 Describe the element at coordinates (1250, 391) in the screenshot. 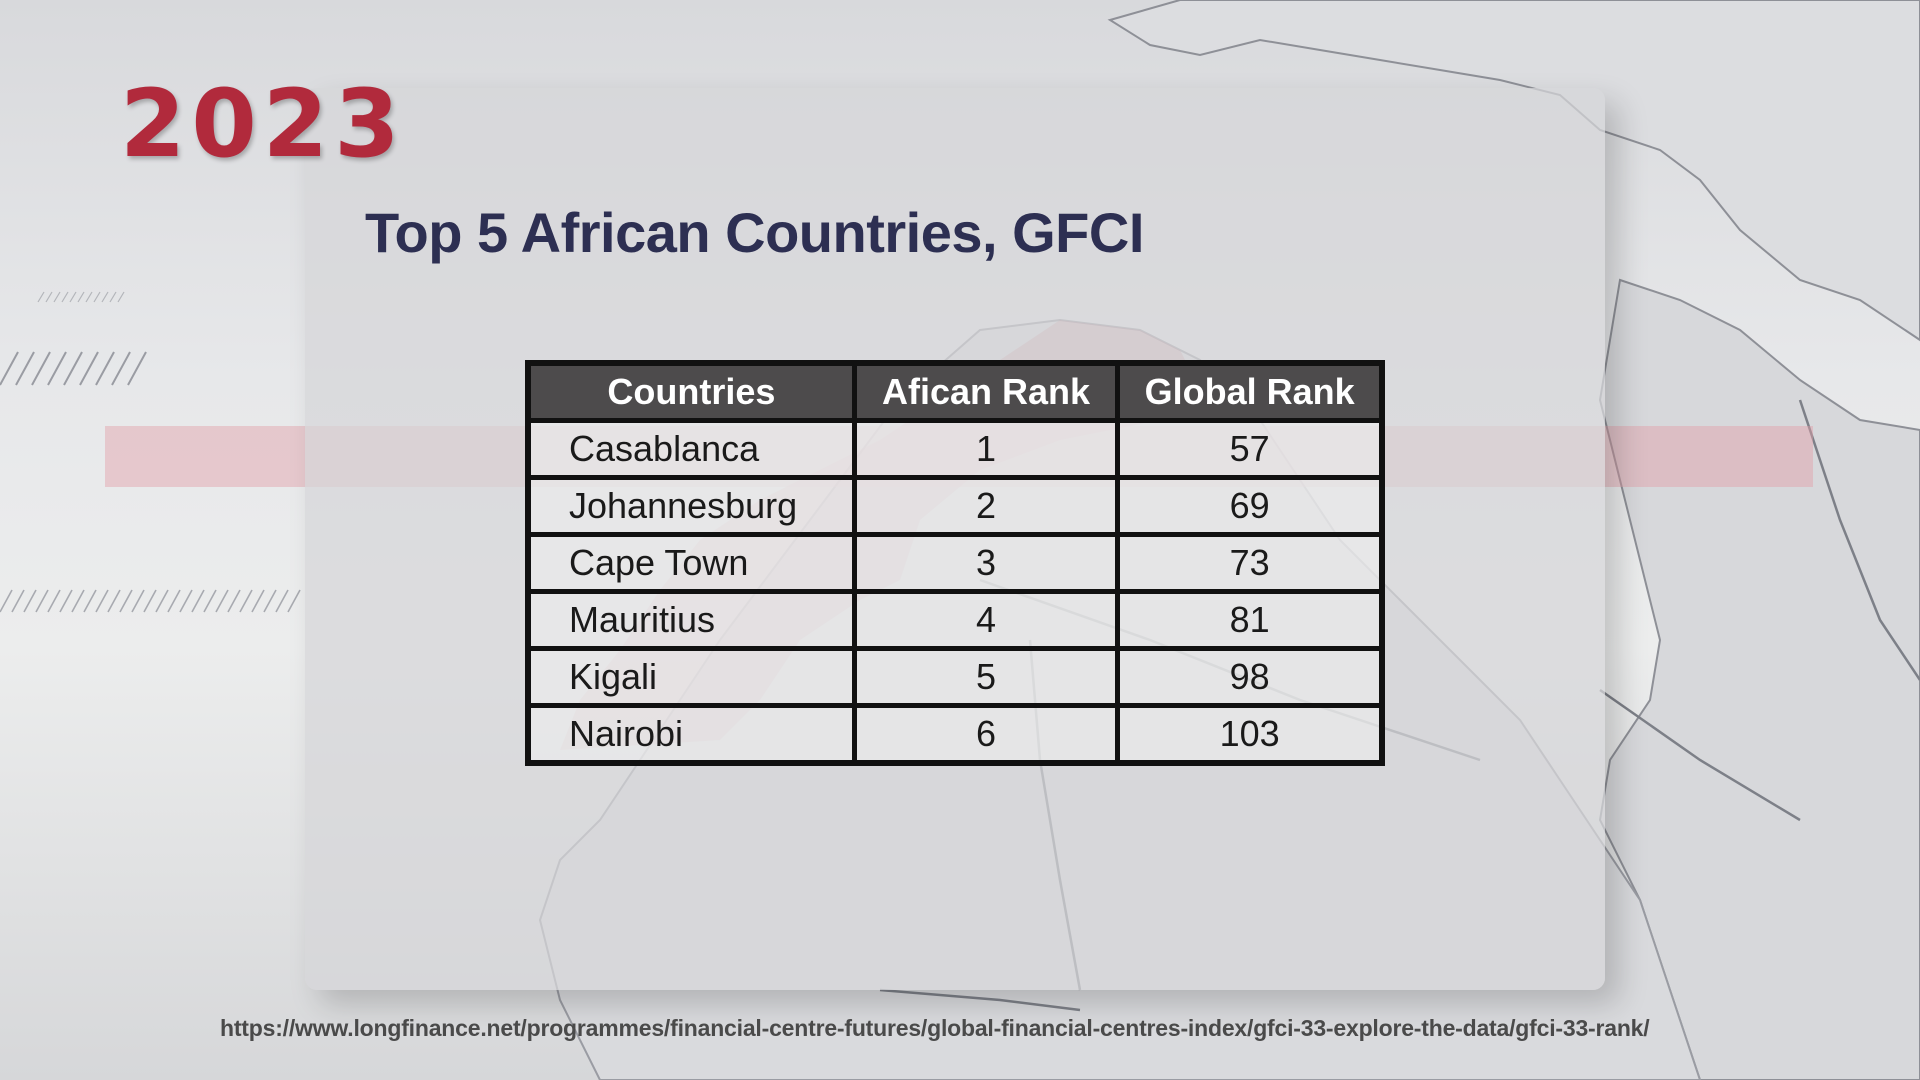

I see `header-global-rank: Global Rank` at that location.